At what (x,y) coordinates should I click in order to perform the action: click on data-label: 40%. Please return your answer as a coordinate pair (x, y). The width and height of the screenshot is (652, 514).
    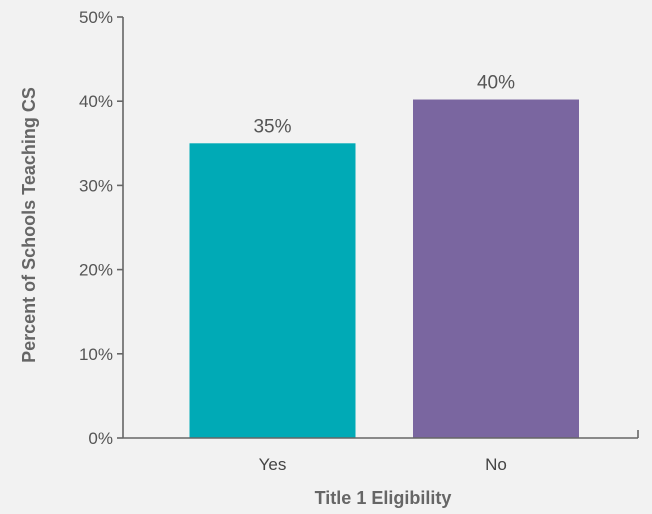
    Looking at the image, I should click on (496, 83).